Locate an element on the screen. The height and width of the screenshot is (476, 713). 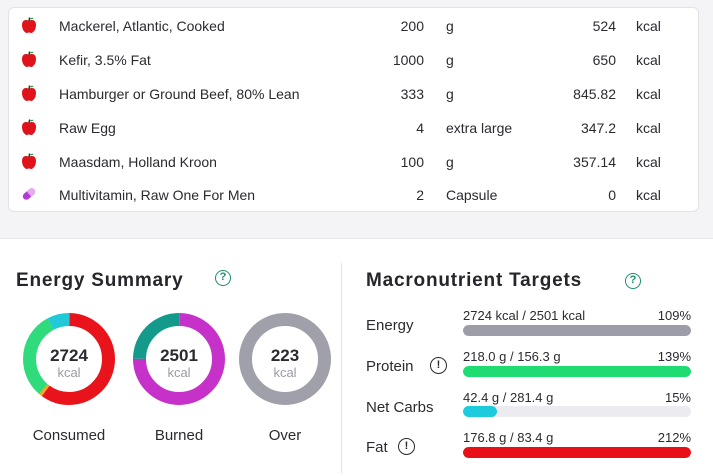
macro-values: 2724 kcal / 2501 kcal is located at coordinates (524, 315).